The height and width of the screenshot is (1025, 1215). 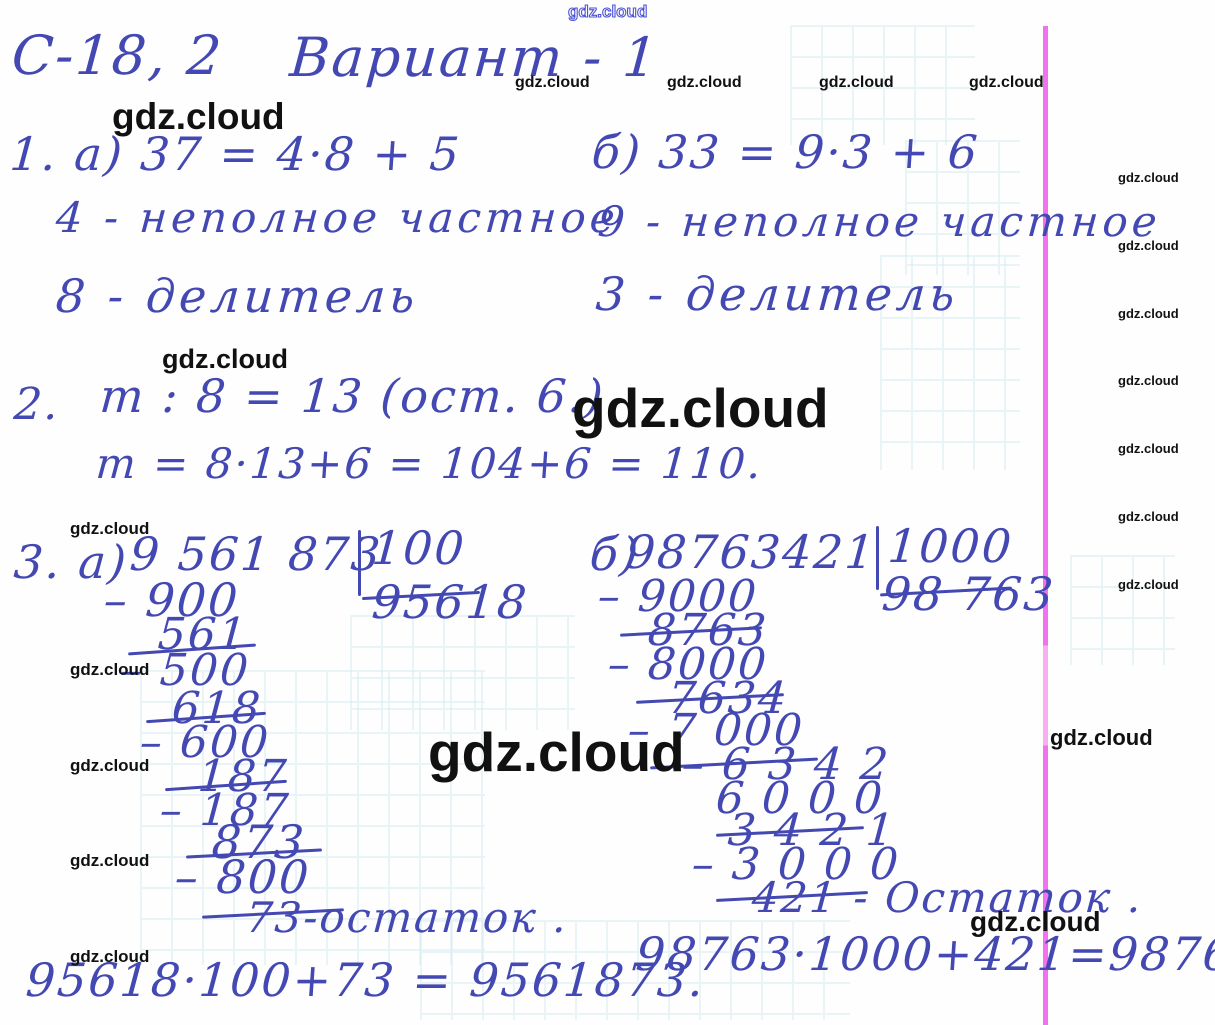 I want to click on problem2-line2: m = 8·13+6 = 104+6 = 110., so click(x=429, y=463).